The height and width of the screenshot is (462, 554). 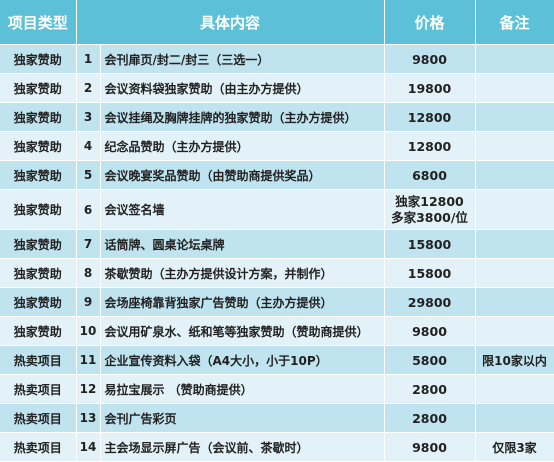 I want to click on table-row: 热卖项目 14 主会场显示屏广告（会议前、茶歇时） 9800 仅限3家, so click(x=277, y=447).